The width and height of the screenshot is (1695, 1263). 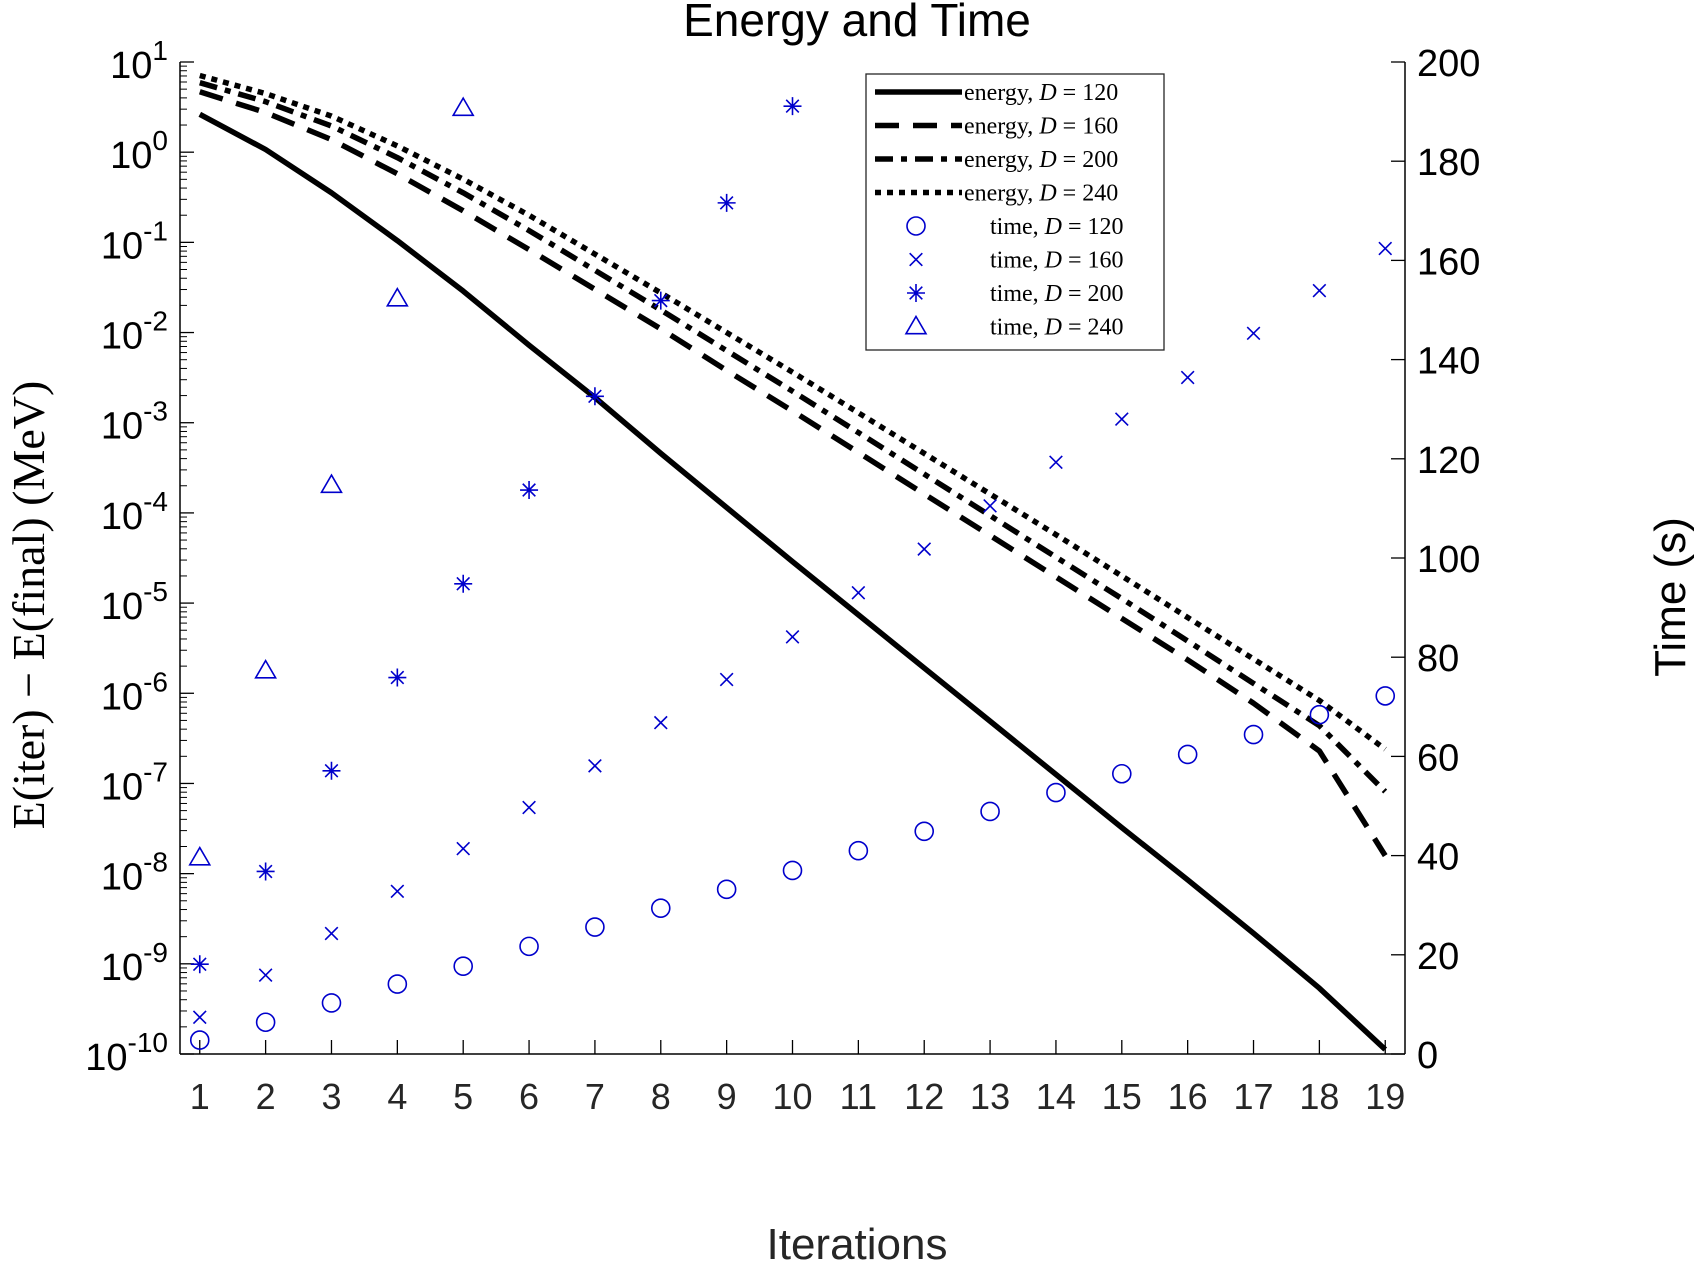 I want to click on legend-entry: energy, D = 120, so click(x=996, y=93).